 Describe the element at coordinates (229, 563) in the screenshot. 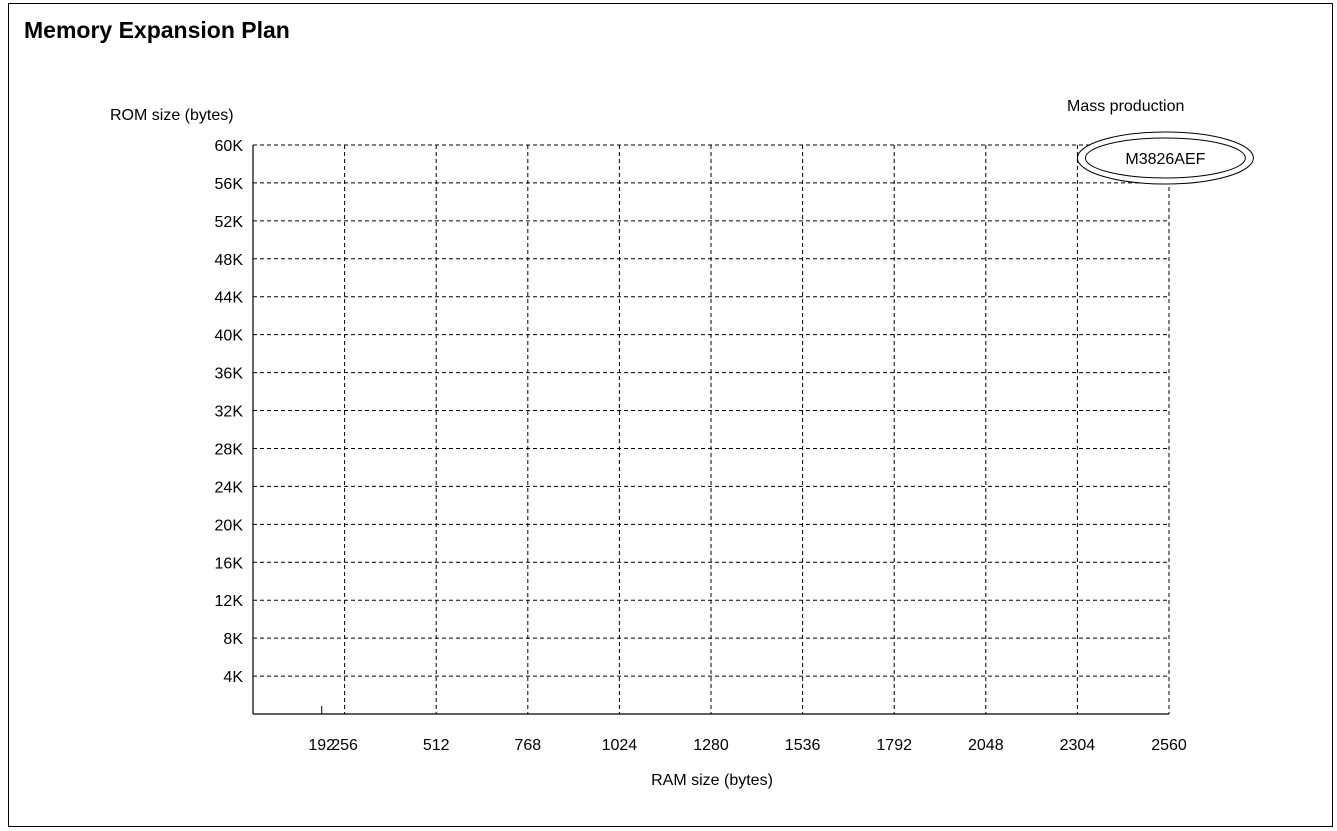

I see `y-tick-16K: 16K` at that location.